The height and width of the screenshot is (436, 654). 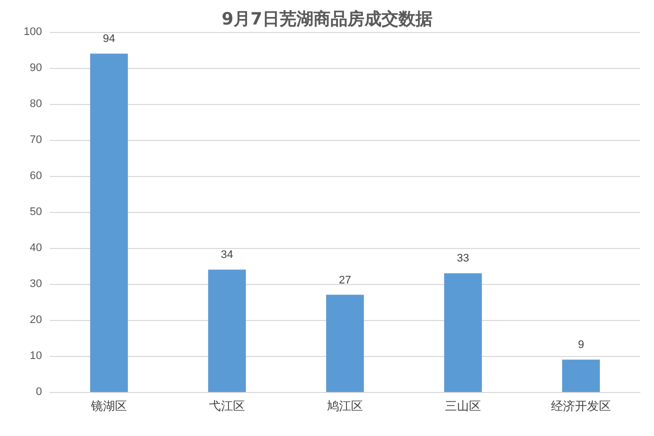 What do you see at coordinates (581, 406) in the screenshot?
I see `x-tick-label: 经济开发区` at bounding box center [581, 406].